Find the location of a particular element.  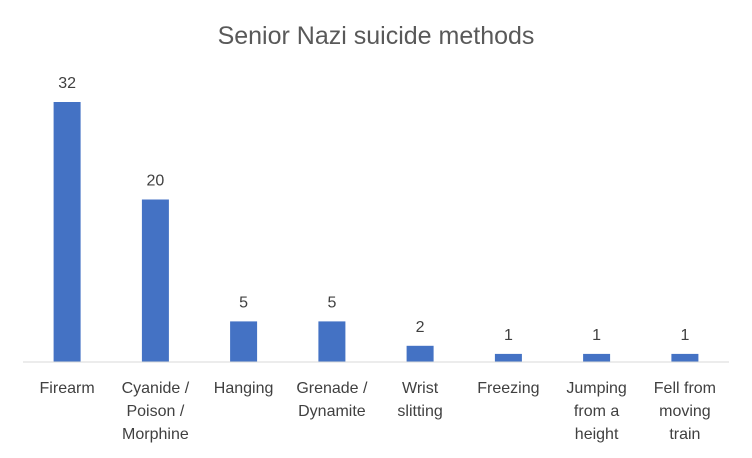

x-tick-label-line: Firearm is located at coordinates (67, 388).